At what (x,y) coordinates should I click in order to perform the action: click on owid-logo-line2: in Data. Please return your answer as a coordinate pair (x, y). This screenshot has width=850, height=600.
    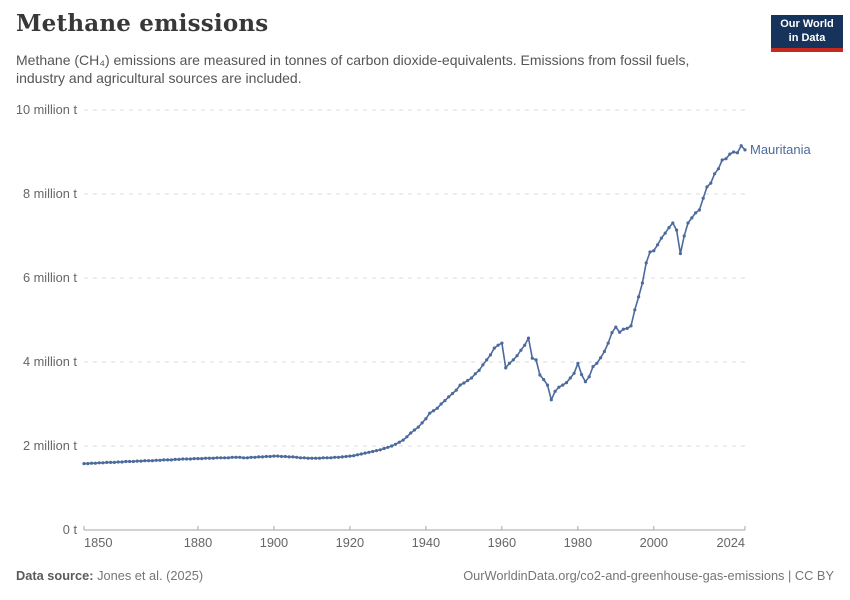
    Looking at the image, I should click on (807, 37).